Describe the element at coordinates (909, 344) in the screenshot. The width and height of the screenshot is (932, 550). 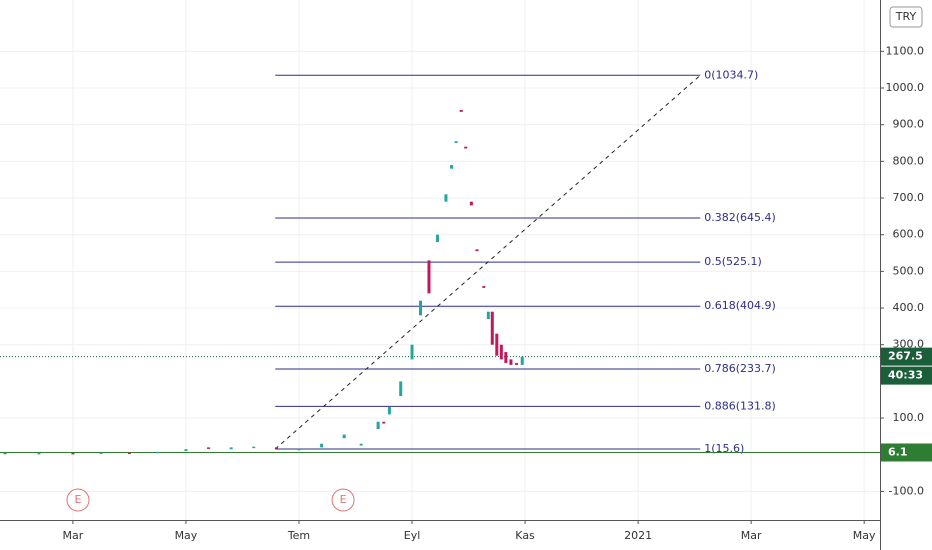
I see `y-tick-label: 300.0` at that location.